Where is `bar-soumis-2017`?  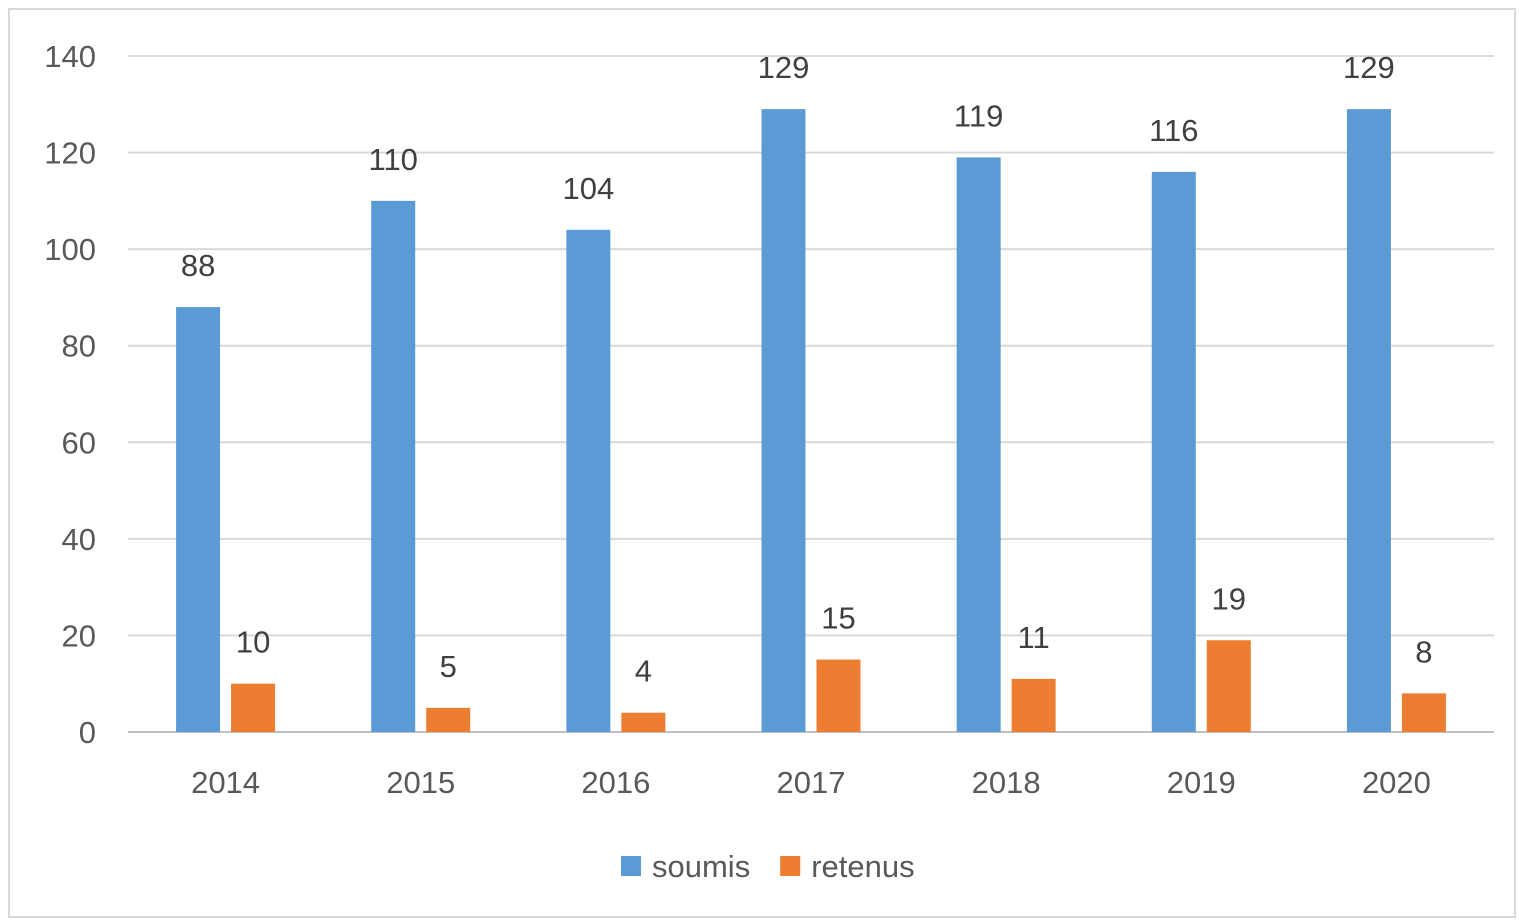
bar-soumis-2017 is located at coordinates (784, 420).